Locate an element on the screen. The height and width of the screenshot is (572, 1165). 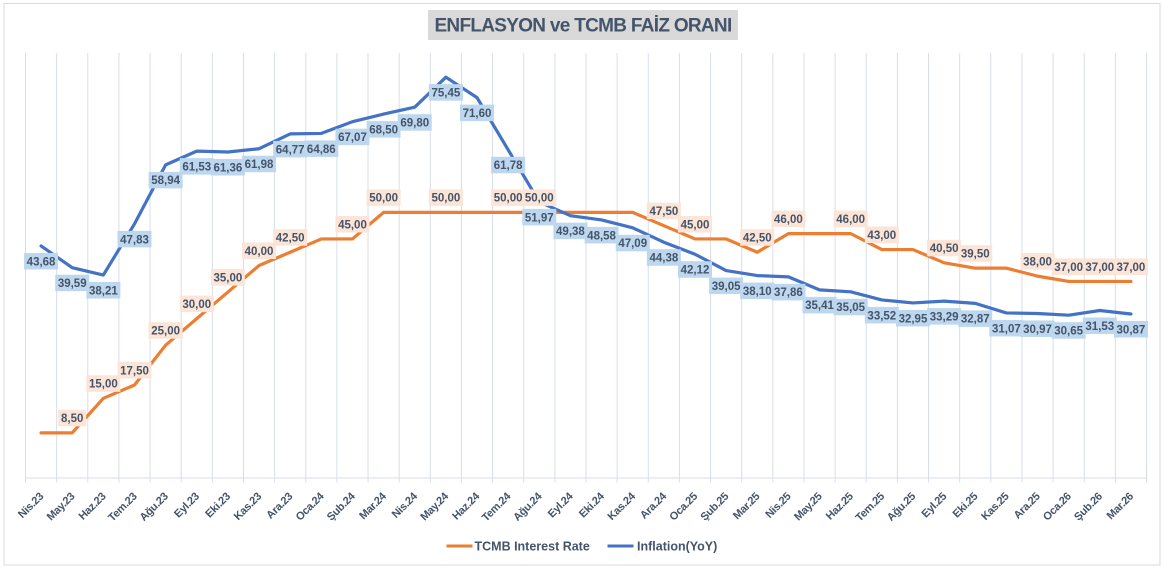
svg-text: 38,10 is located at coordinates (757, 292).